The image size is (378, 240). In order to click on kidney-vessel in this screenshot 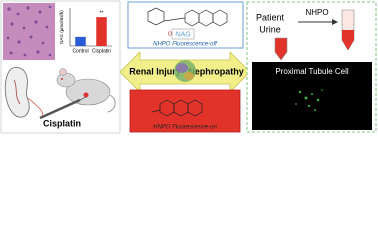, I will do `click(17, 92)`.